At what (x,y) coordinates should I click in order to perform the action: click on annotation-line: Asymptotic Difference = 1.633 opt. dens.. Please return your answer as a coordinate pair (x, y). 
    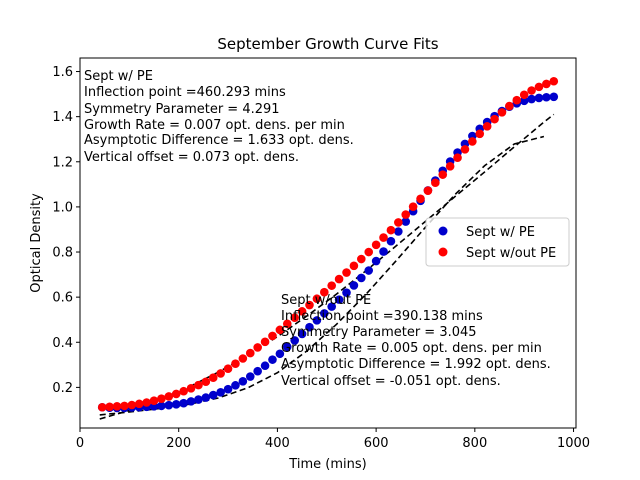
    Looking at the image, I should click on (219, 140).